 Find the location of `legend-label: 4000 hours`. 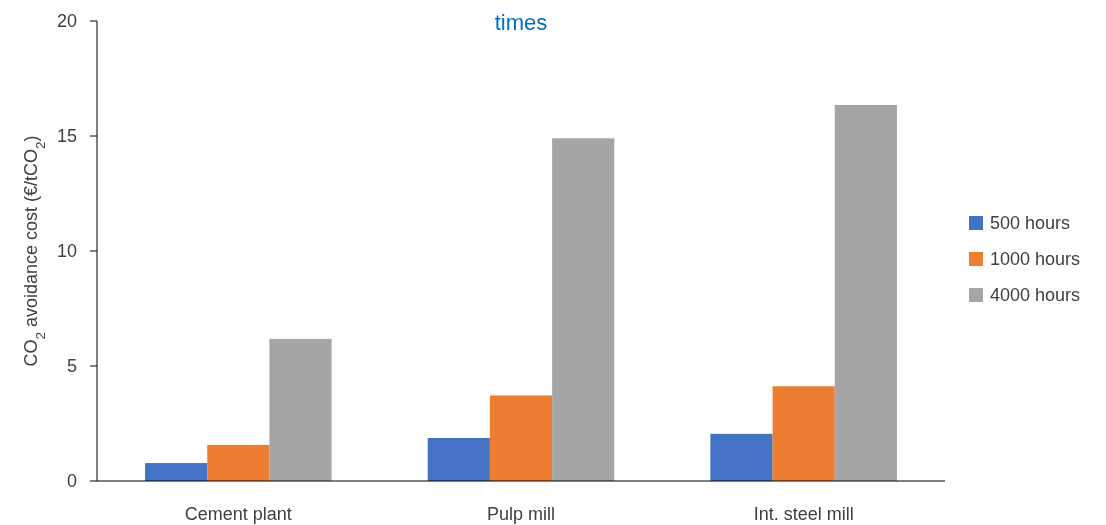

legend-label: 4000 hours is located at coordinates (1035, 295).